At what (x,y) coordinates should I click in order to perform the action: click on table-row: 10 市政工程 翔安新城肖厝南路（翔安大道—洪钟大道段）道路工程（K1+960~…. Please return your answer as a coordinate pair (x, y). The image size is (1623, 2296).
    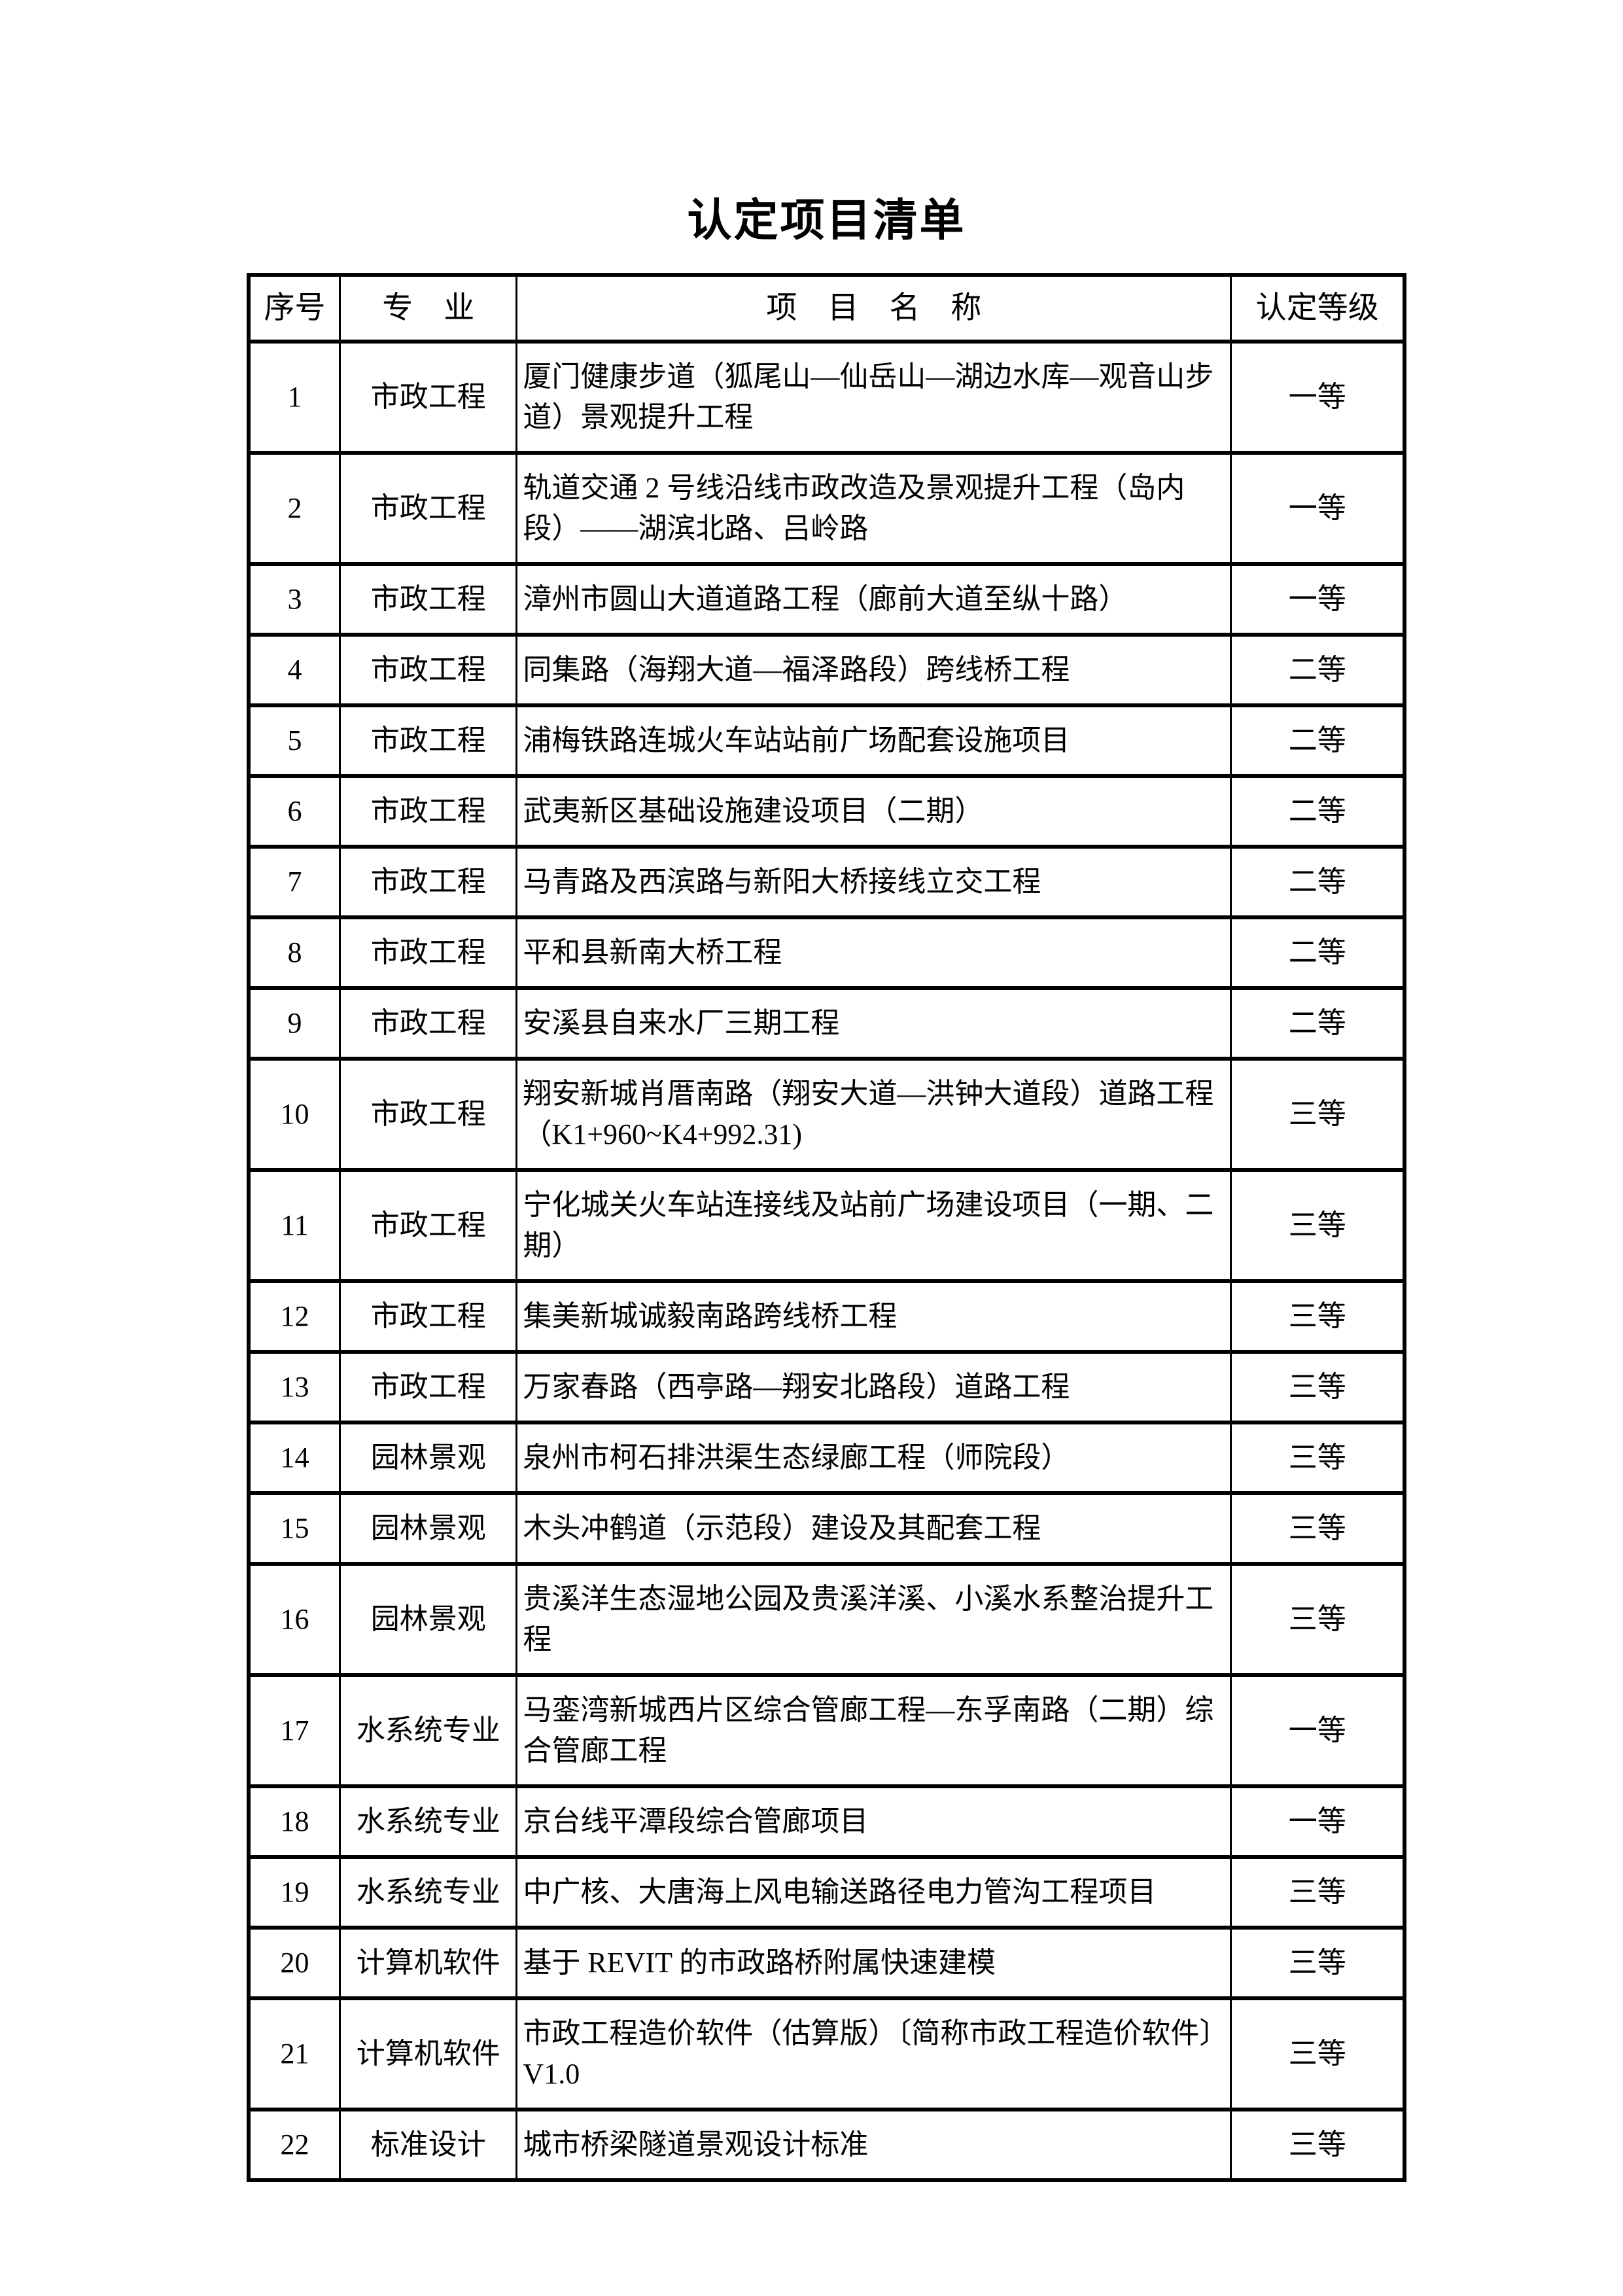
    Looking at the image, I should click on (827, 1114).